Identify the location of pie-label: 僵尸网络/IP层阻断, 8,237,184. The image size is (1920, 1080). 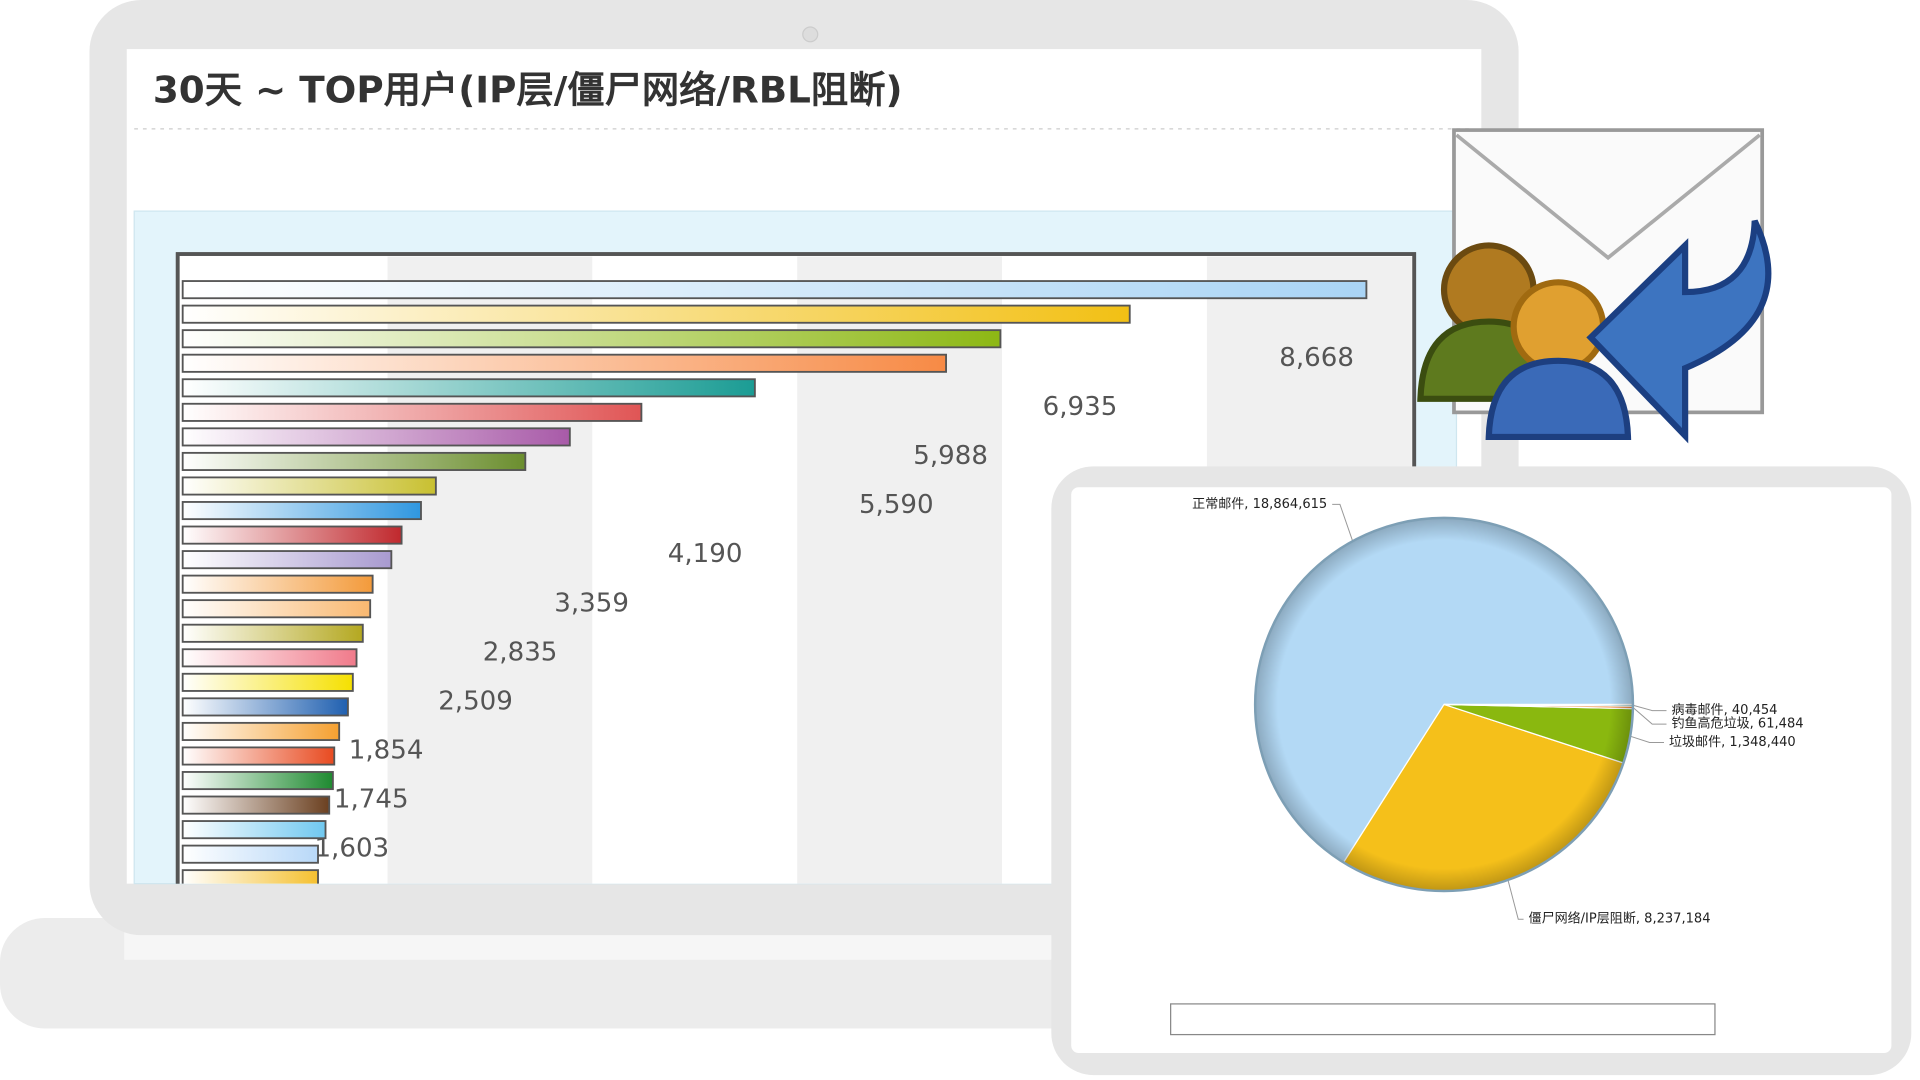
(1620, 919).